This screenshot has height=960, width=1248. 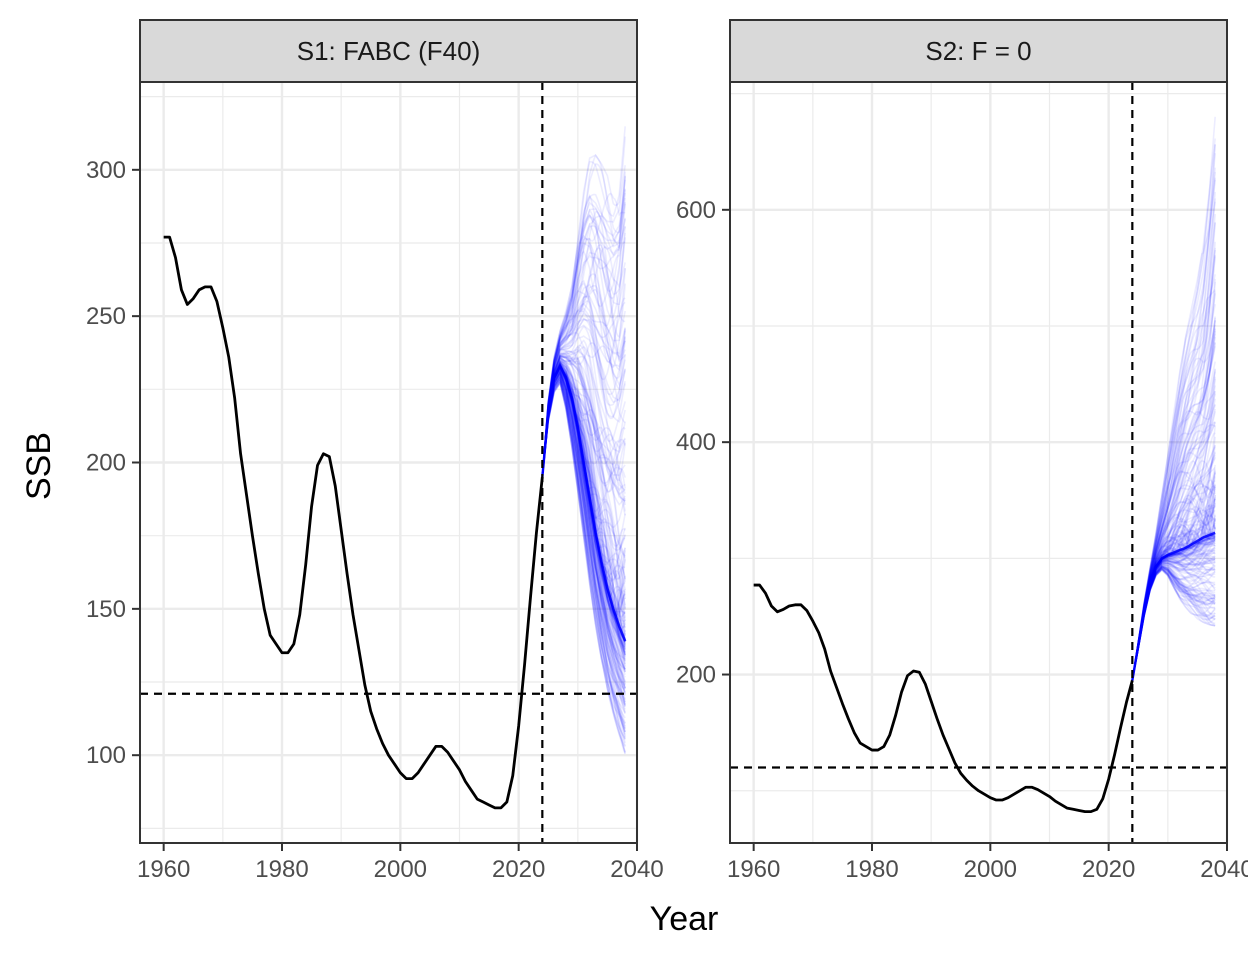 I want to click on x-tick-label: 2020, so click(x=518, y=869).